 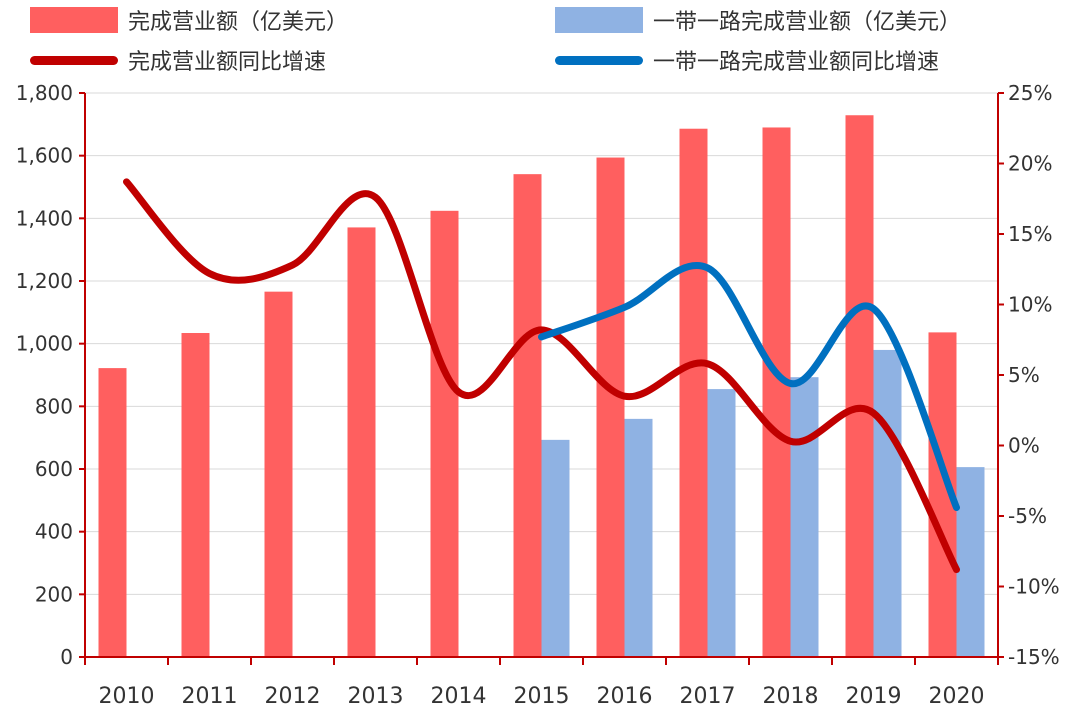 I want to click on y-left-tick-label: 200, so click(x=54, y=594).